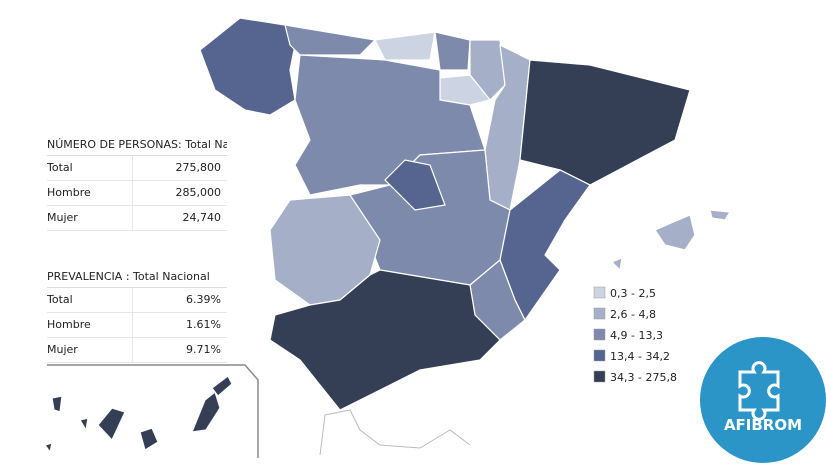 The width and height of the screenshot is (826, 469). What do you see at coordinates (198, 167) in the screenshot?
I see `cell-value: 275,800` at bounding box center [198, 167].